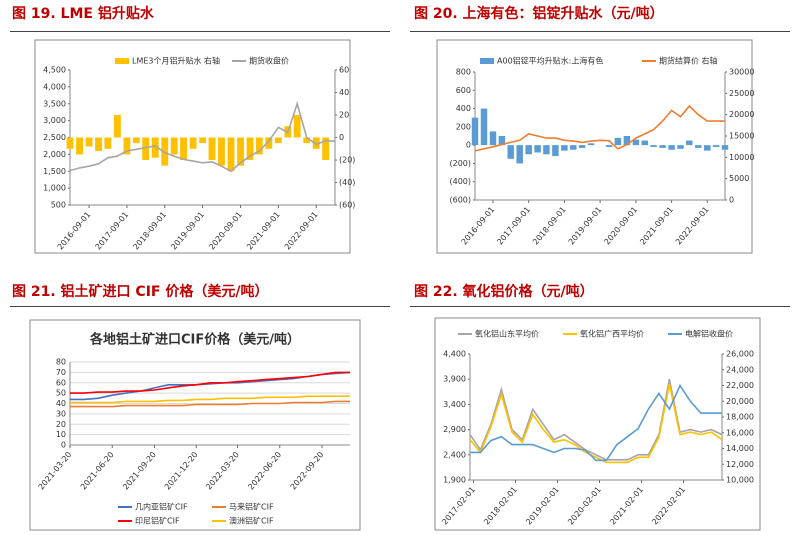 Image resolution: width=798 pixels, height=535 pixels. Describe the element at coordinates (504, 292) in the screenshot. I see `figure-heading: 图 22. 氧化铝价格（元/吨）` at that location.